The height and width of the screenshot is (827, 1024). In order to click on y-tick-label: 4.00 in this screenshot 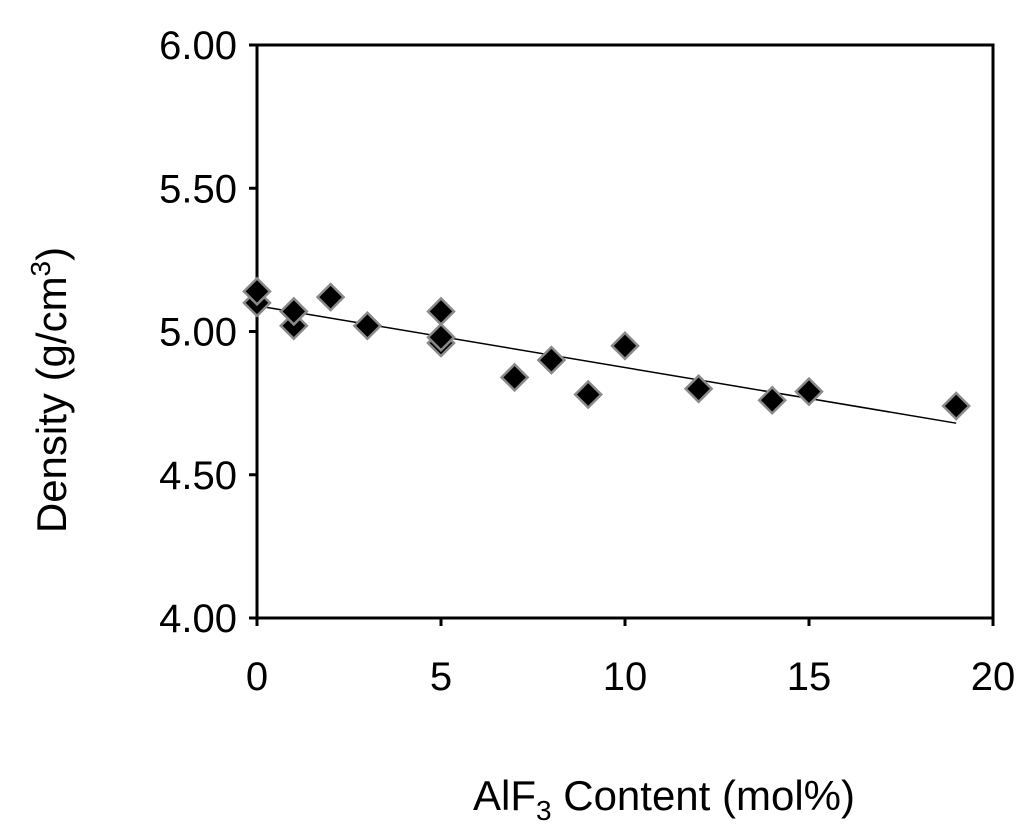, I will do `click(198, 619)`.